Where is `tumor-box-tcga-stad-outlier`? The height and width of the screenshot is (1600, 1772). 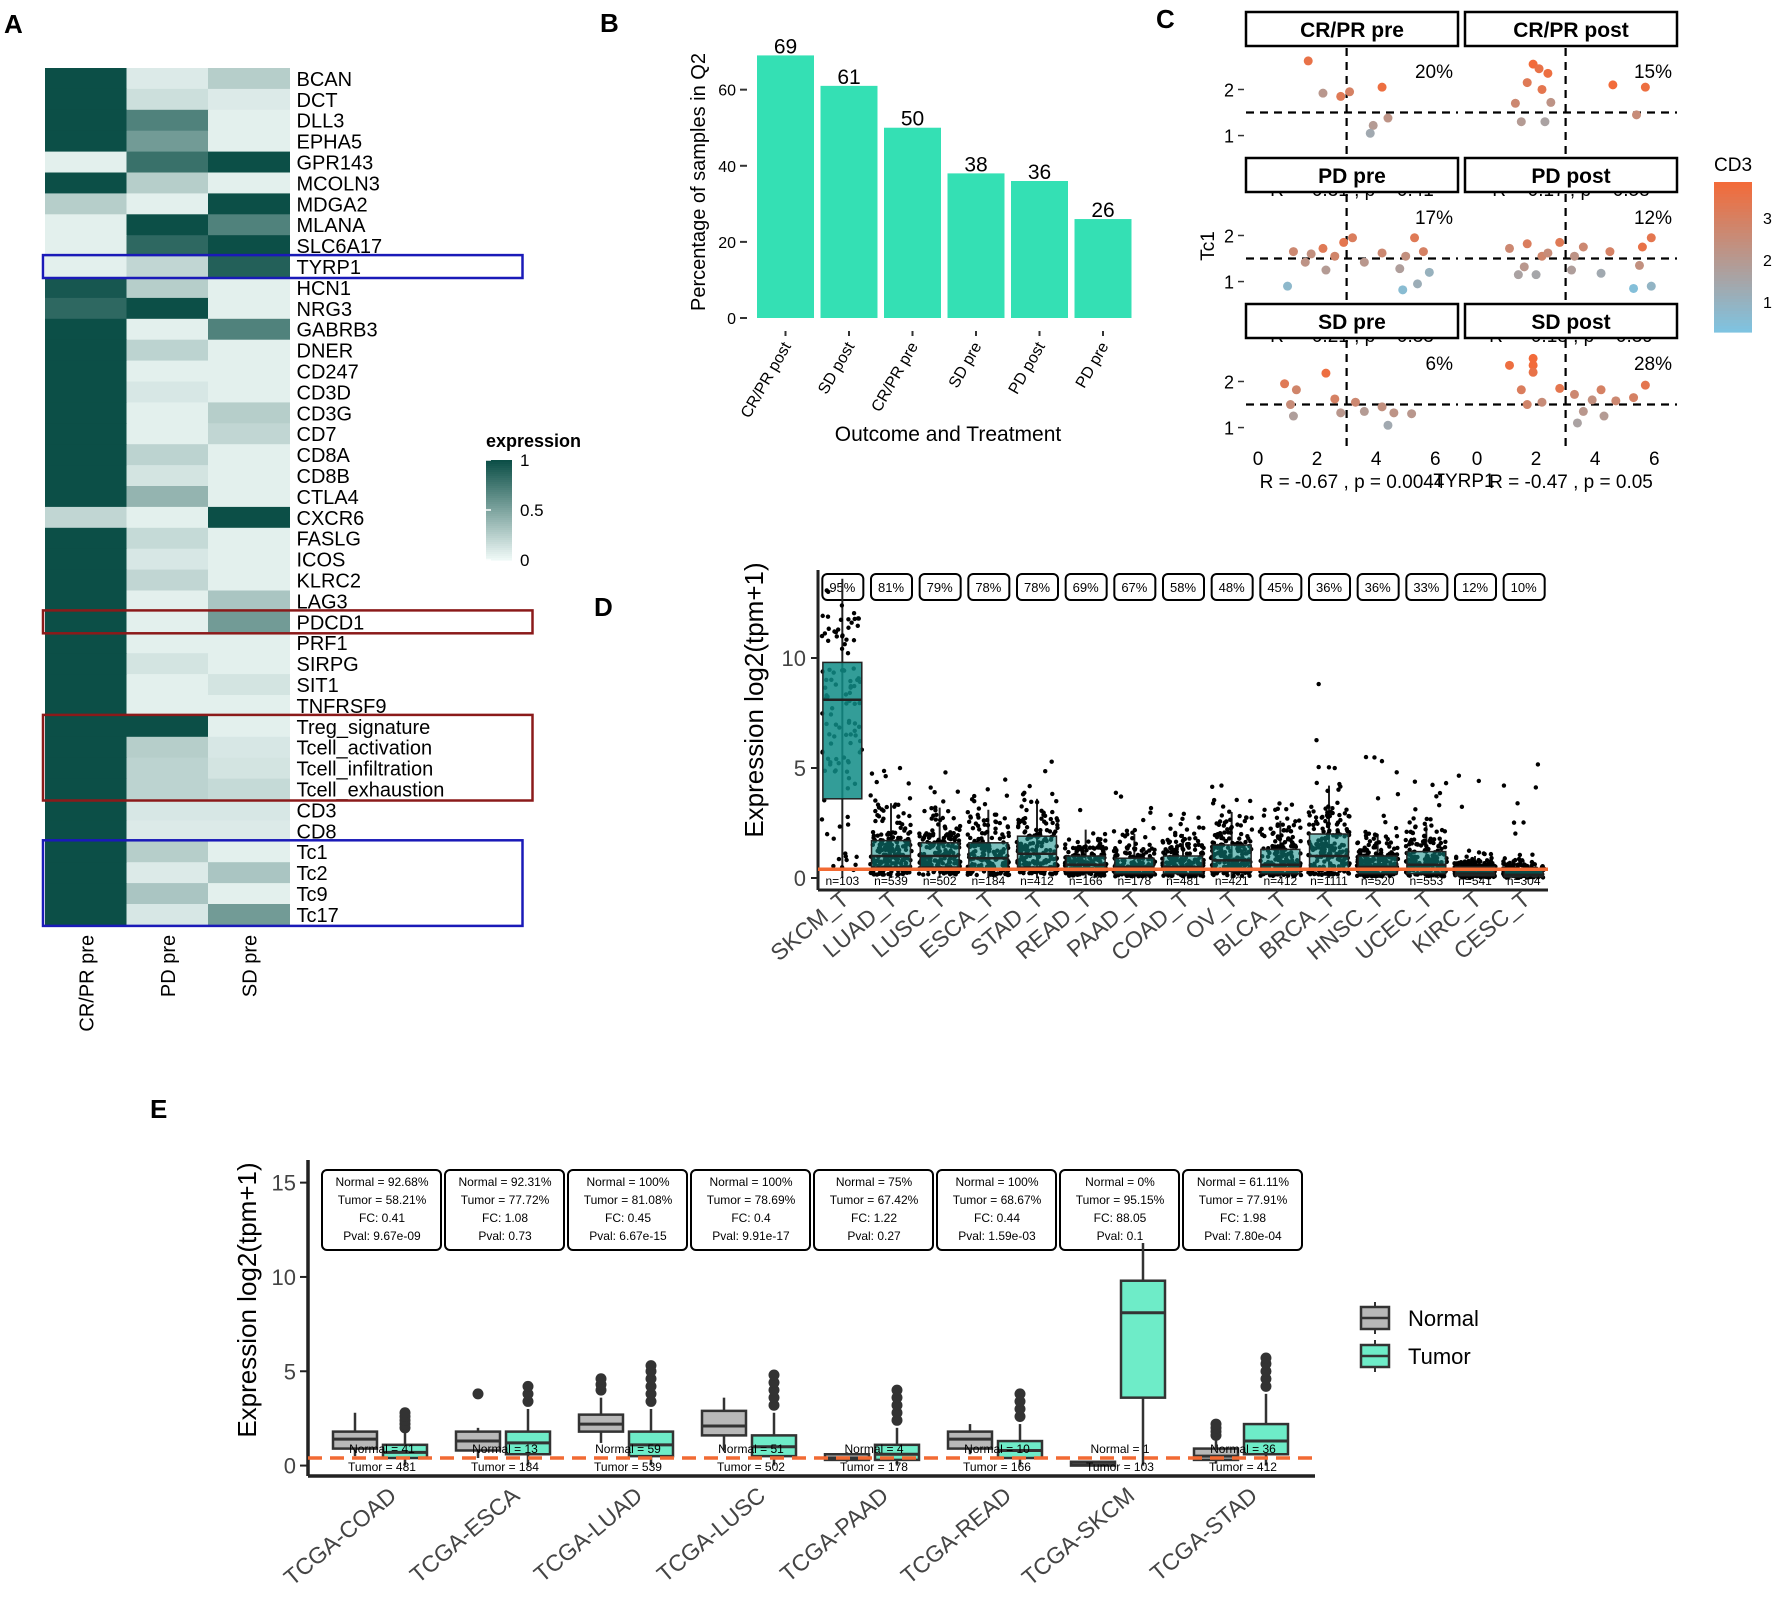 tumor-box-tcga-stad-outlier is located at coordinates (1266, 1358).